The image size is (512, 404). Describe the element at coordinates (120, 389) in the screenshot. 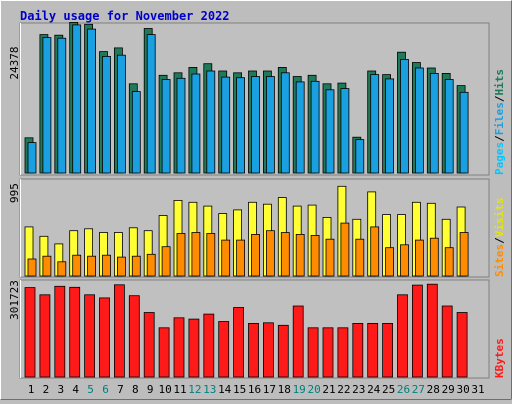

I see `x-label-day-7: 7` at that location.